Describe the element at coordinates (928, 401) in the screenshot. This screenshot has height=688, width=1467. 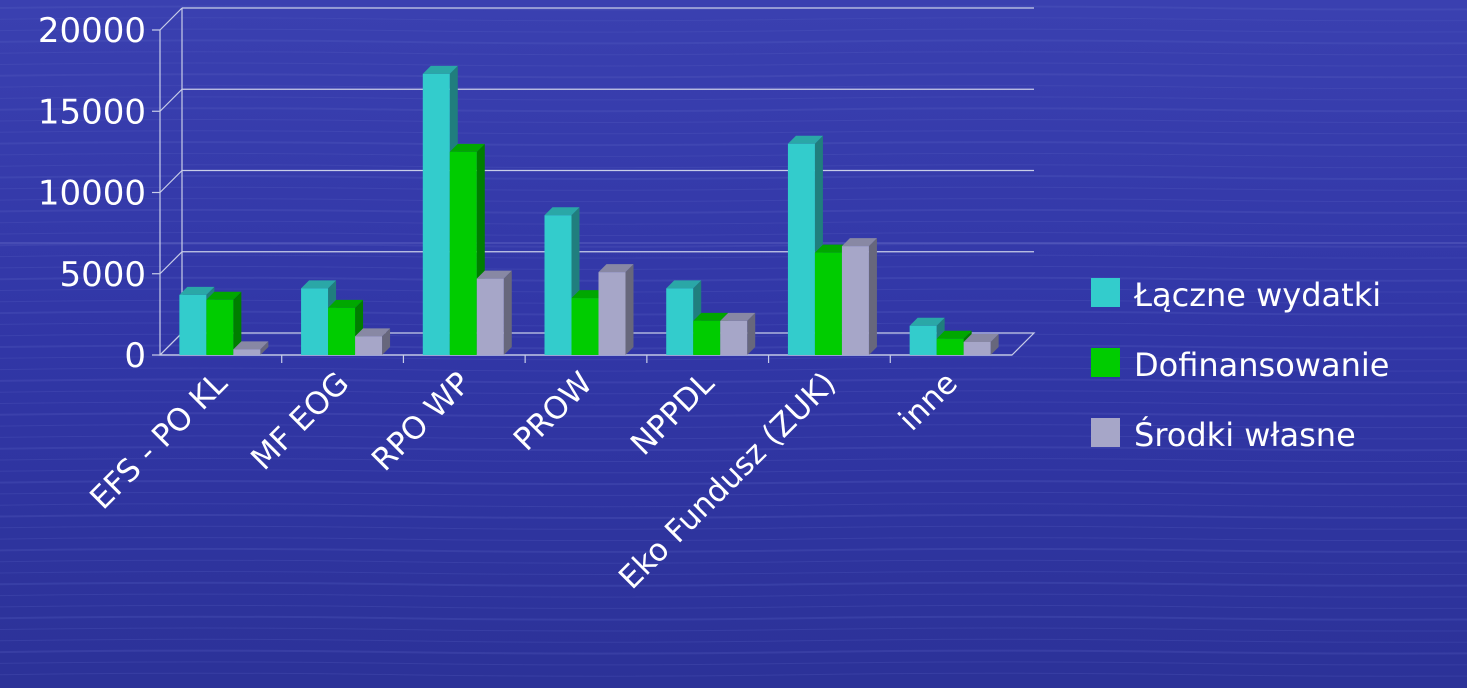
I see `x-tick-label: inne` at that location.